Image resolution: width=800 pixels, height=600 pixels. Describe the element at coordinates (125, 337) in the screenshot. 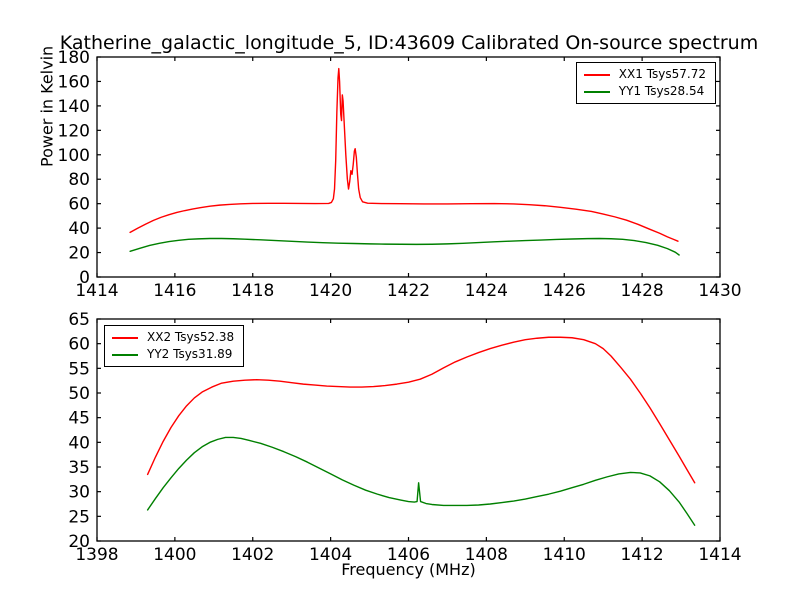

I see `legend-line-swatch-xx2` at that location.